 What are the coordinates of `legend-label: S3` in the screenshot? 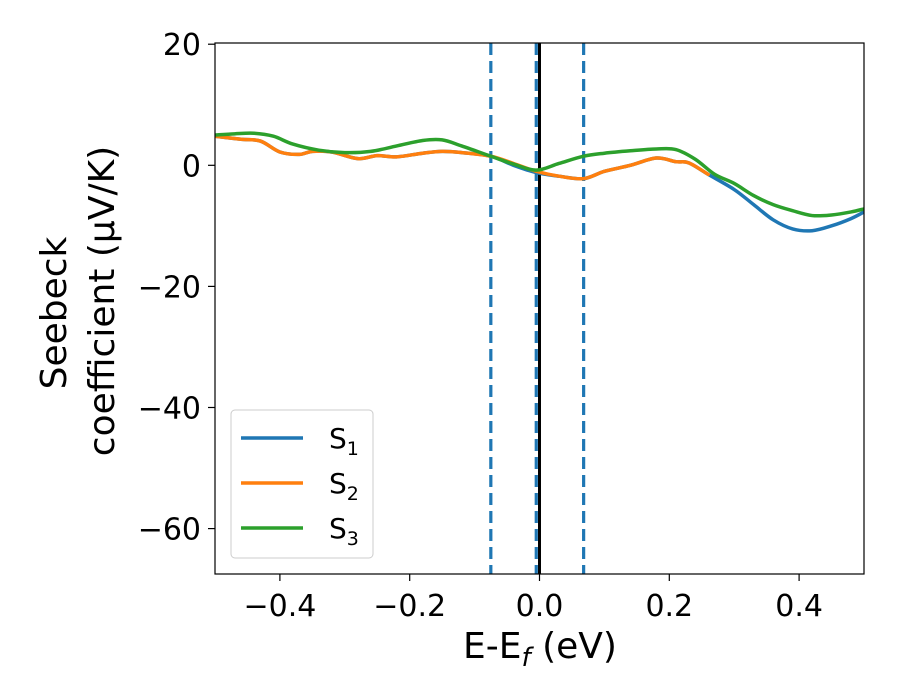 It's located at (344, 531).